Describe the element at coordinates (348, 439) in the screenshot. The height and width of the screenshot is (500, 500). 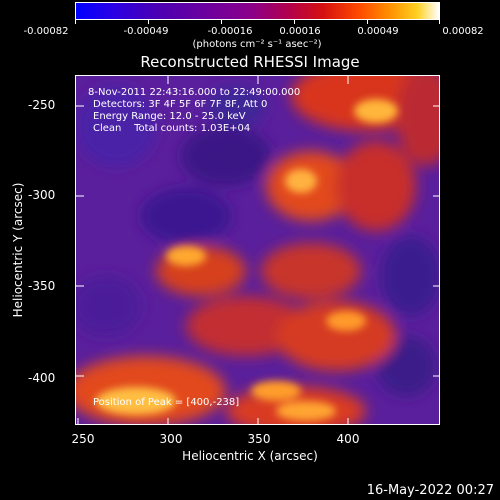
I see `x-tick-label: 400` at that location.